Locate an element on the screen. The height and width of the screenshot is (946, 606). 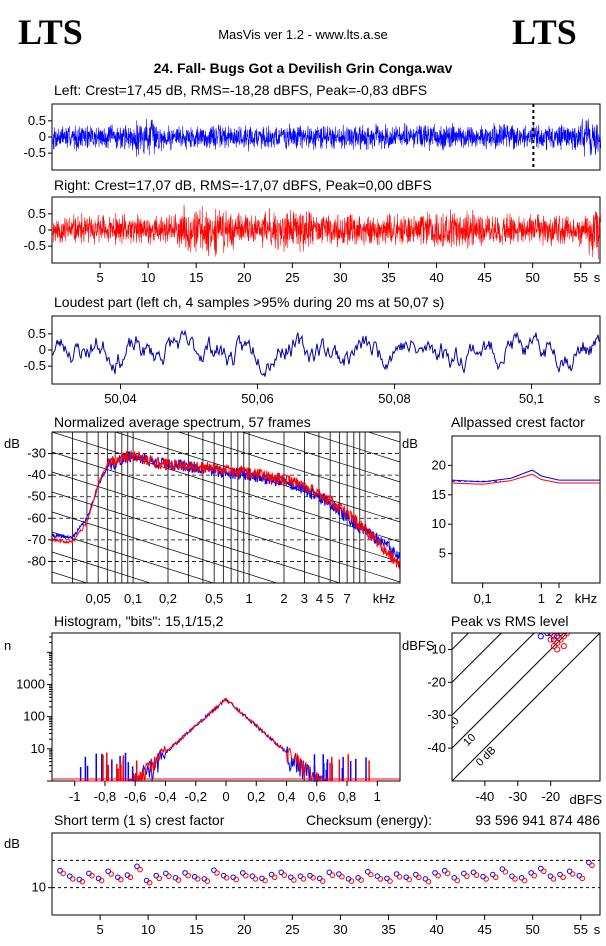
x-tick-label: 1 is located at coordinates (541, 598).